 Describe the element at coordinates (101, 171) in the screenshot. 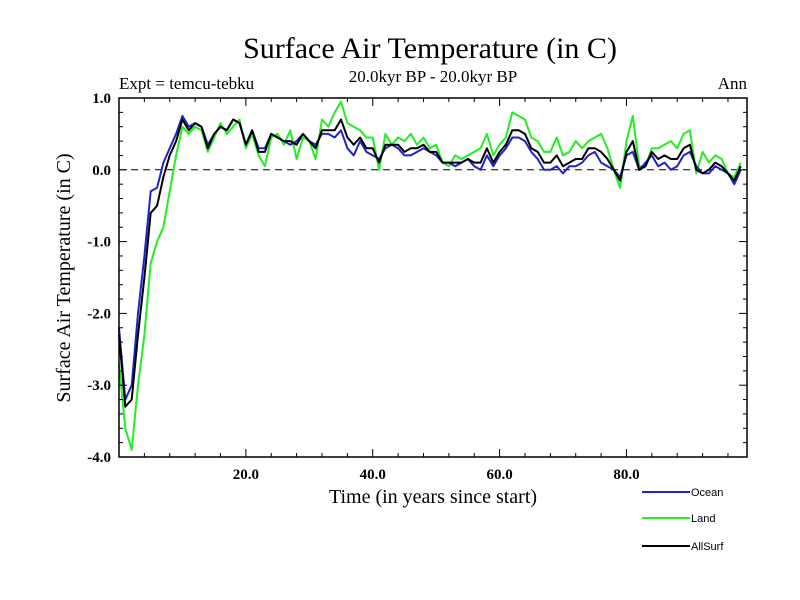

I see `y-tick-label: 0.0` at that location.